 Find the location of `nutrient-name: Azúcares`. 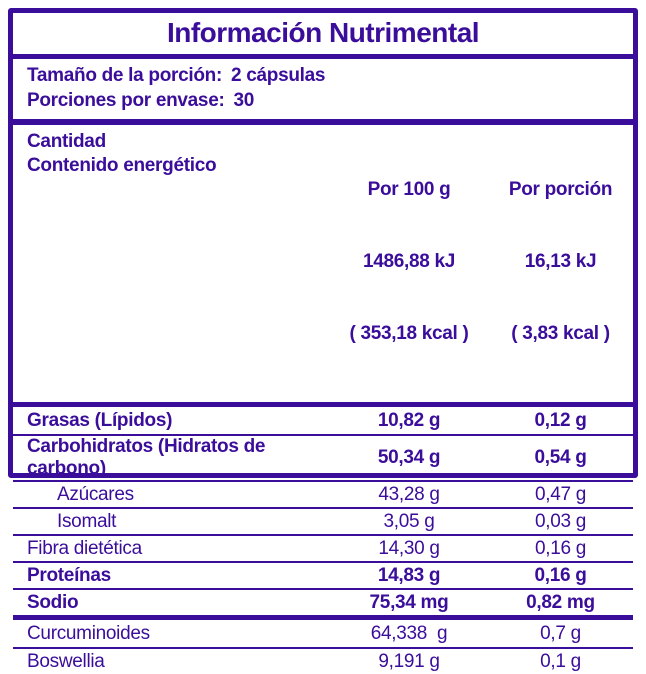

nutrient-name: Azúcares is located at coordinates (95, 494).